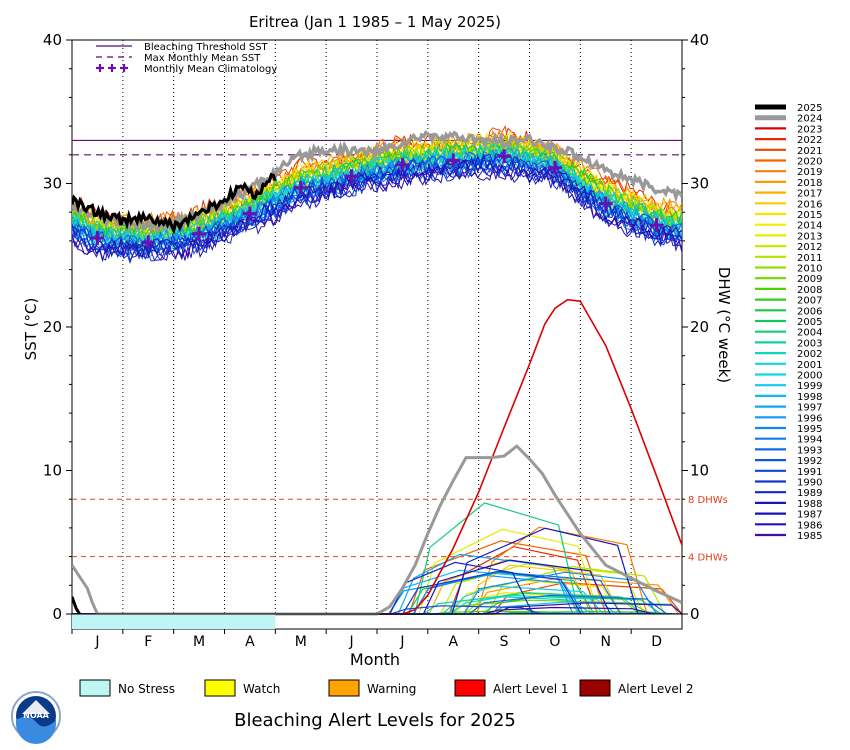 Image resolution: width=850 pixels, height=750 pixels. I want to click on sst-trace-1988, so click(377, 207).